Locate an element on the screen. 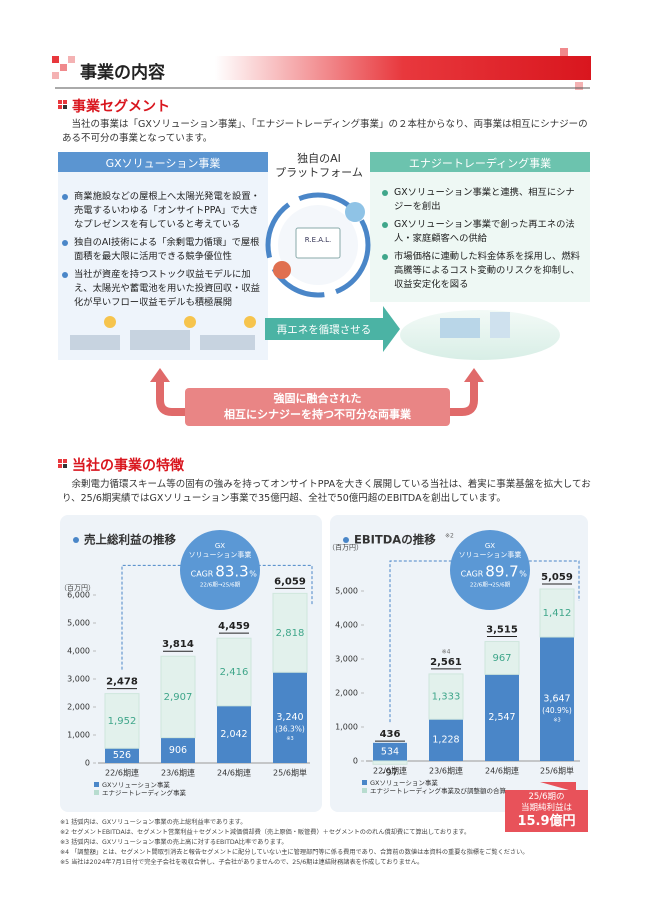 The image size is (648, 915). platform-logo is located at coordinates (318, 245).